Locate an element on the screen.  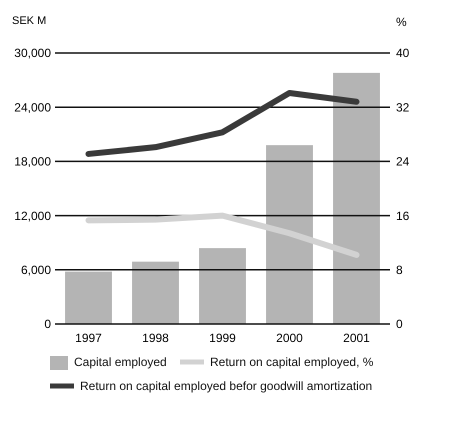
legend-label: Return on capital employed, % is located at coordinates (292, 362).